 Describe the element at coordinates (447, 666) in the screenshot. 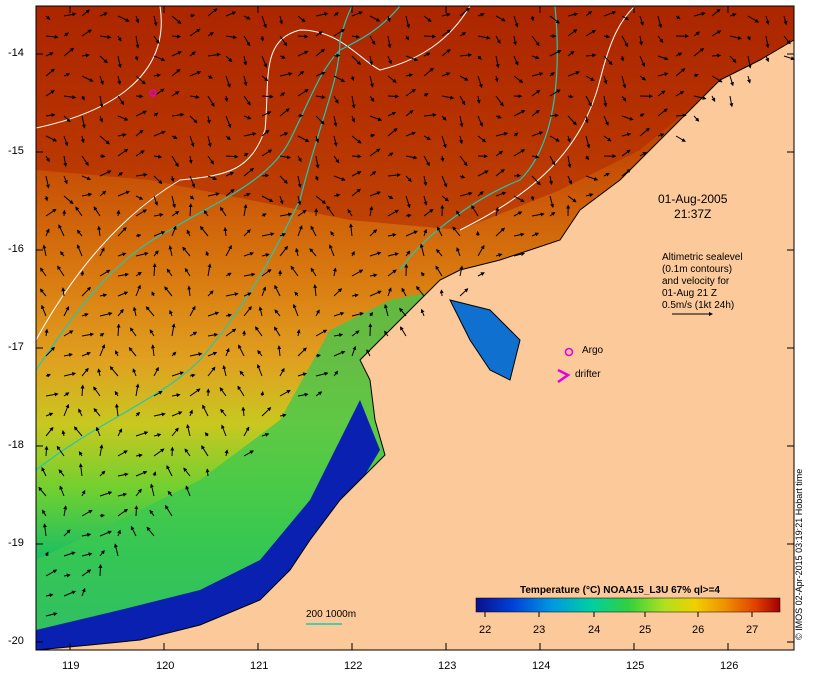

I see `lon-tick-label: 123` at that location.